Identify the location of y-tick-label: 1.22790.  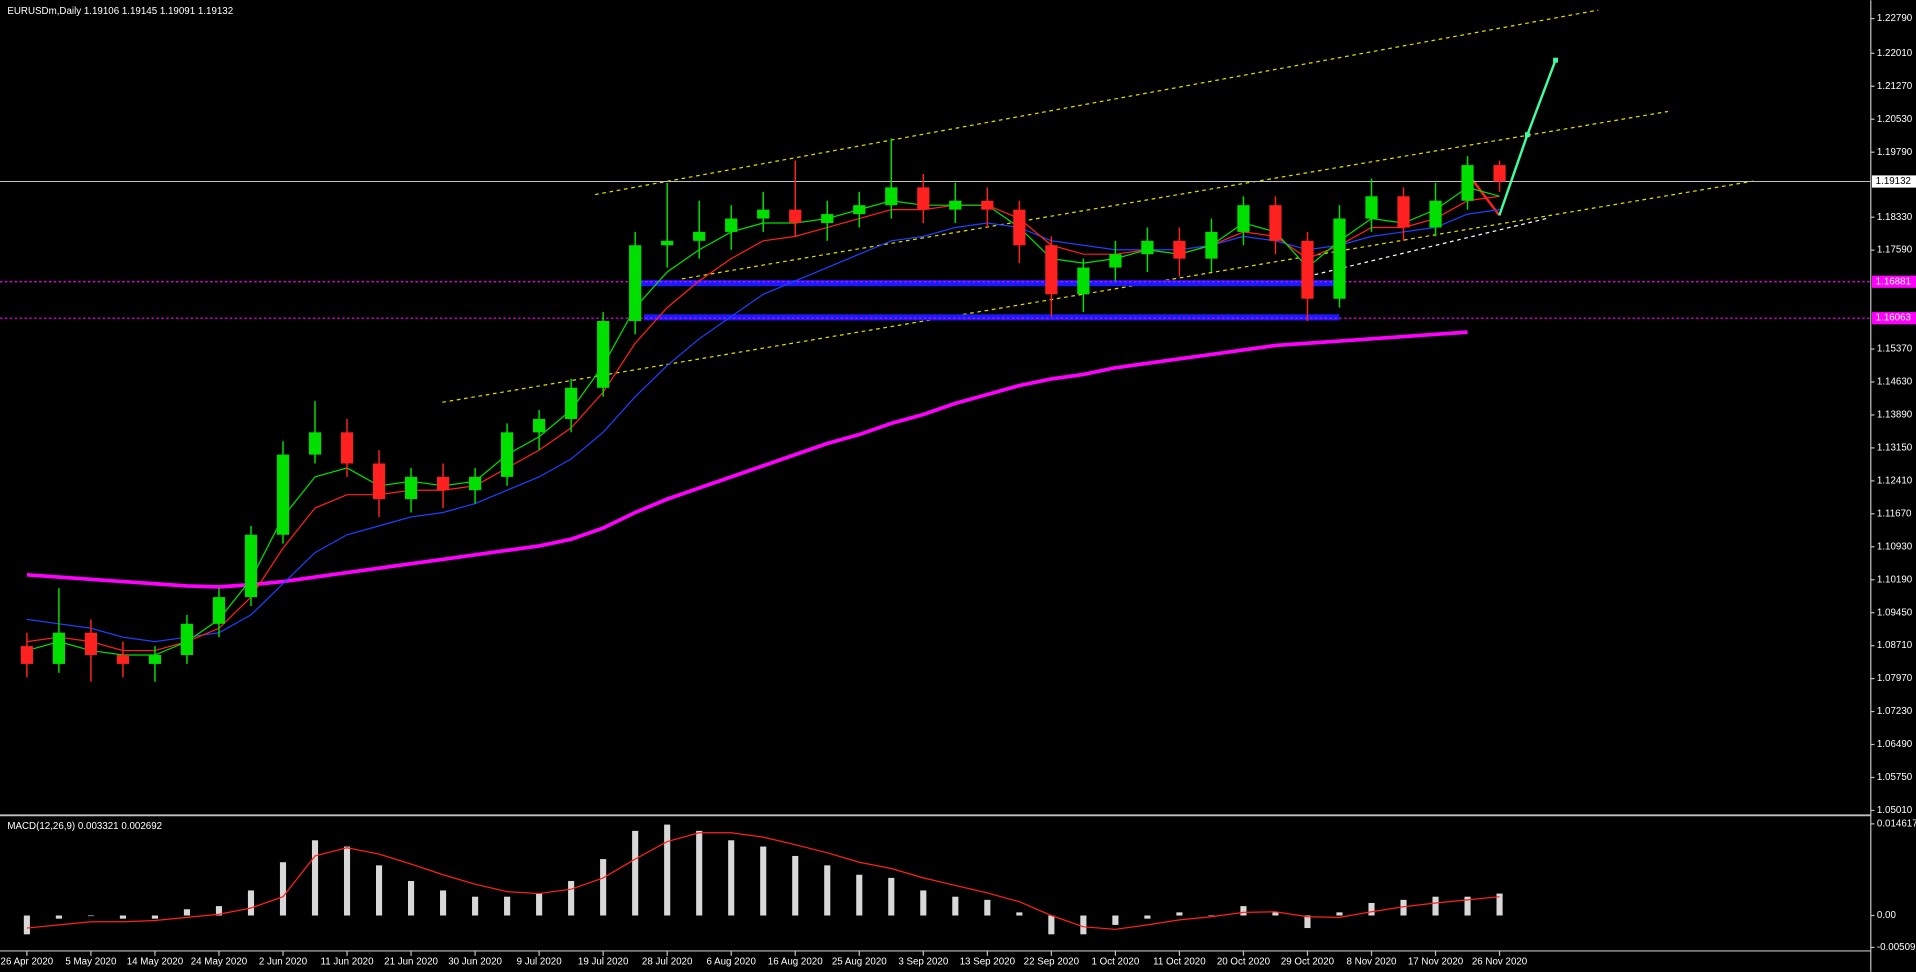
(1895, 18).